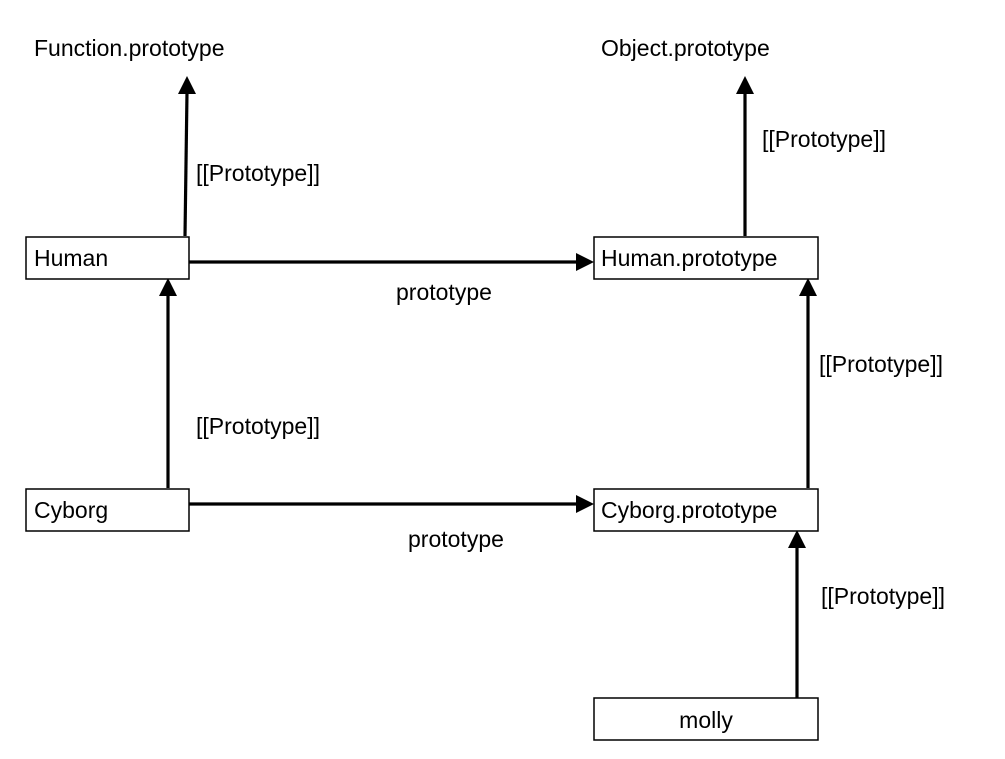 The width and height of the screenshot is (1005, 759). What do you see at coordinates (685, 48) in the screenshot?
I see `object-prototype-label: Object.prototype` at bounding box center [685, 48].